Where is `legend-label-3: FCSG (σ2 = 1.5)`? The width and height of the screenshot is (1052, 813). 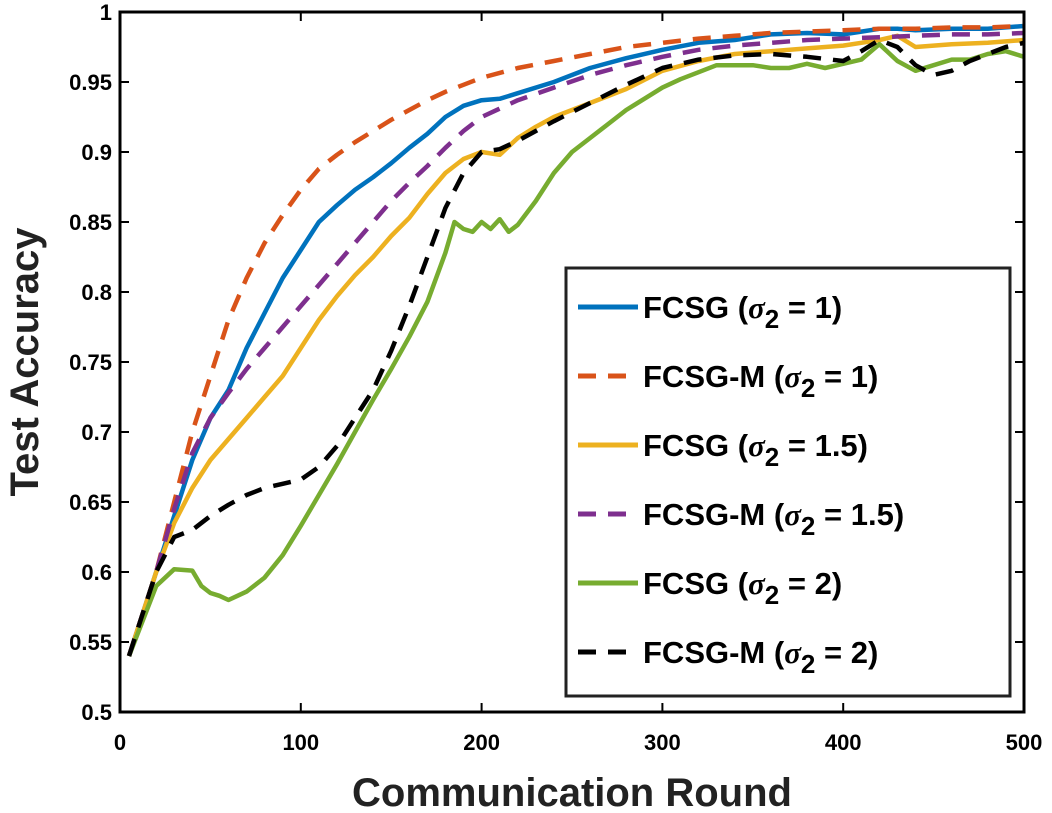 legend-label-3: FCSG (σ2 = 1.5) is located at coordinates (755, 450).